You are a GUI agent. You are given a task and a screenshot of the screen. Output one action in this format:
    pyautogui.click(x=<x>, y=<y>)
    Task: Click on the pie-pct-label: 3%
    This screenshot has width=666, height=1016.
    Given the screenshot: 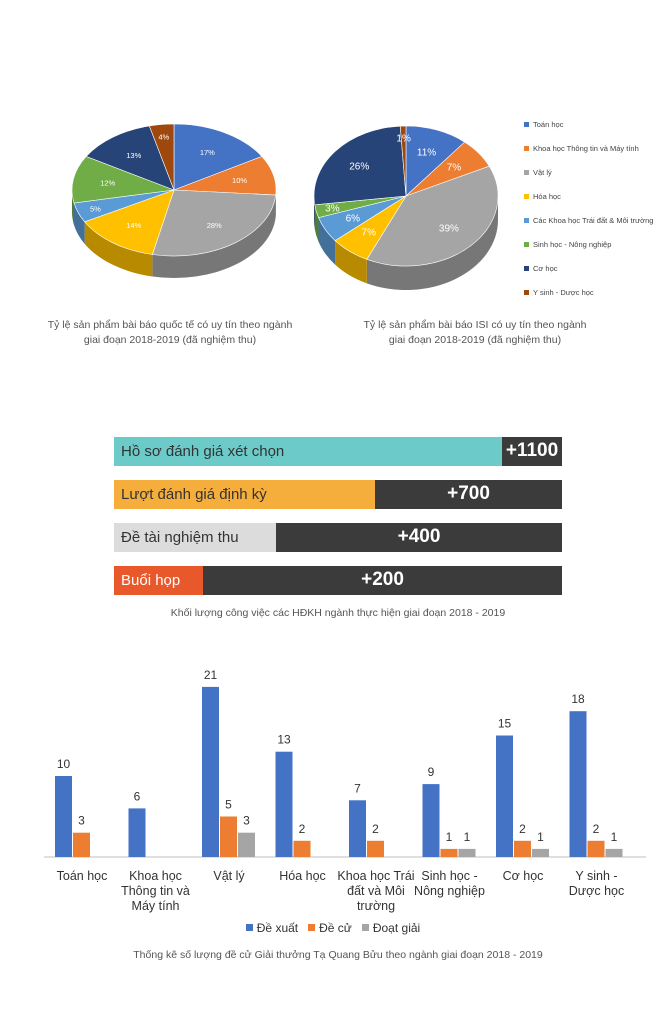 What is the action you would take?
    pyautogui.click(x=332, y=209)
    